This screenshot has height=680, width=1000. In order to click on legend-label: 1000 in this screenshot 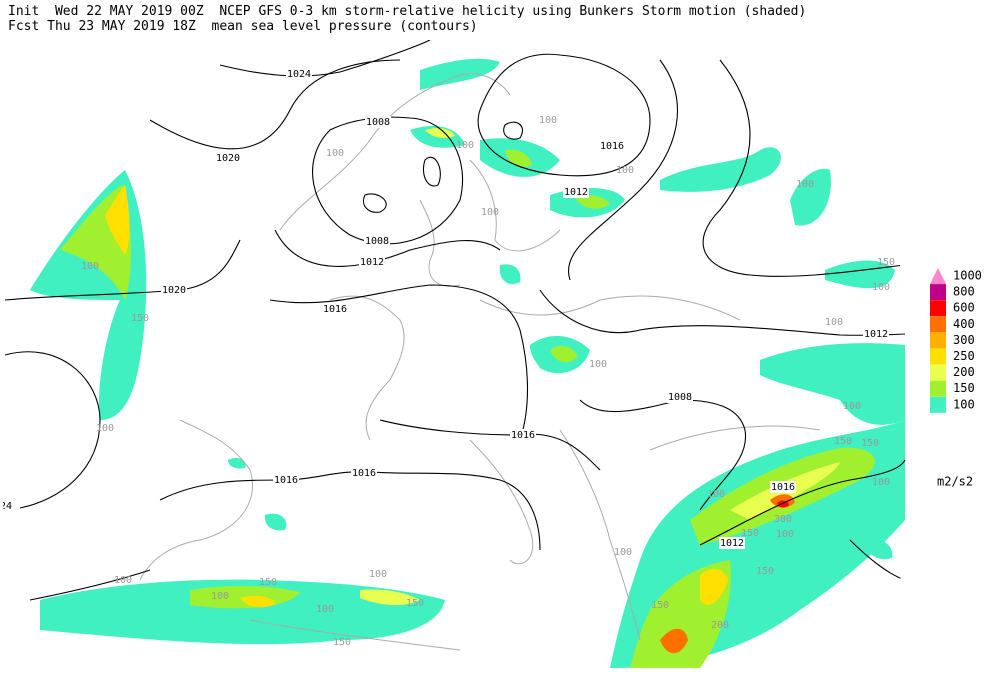, I will do `click(967, 276)`.